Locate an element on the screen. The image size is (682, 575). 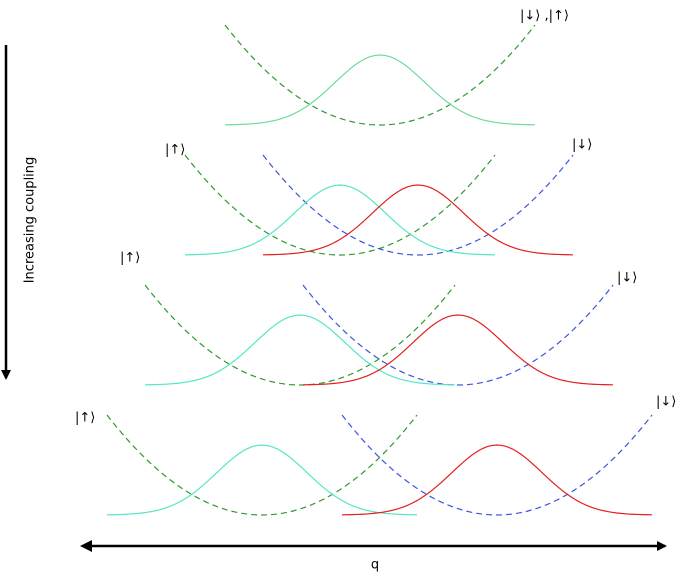
state-label: |↓⟩ ,|↑⟩ is located at coordinates (544, 16).